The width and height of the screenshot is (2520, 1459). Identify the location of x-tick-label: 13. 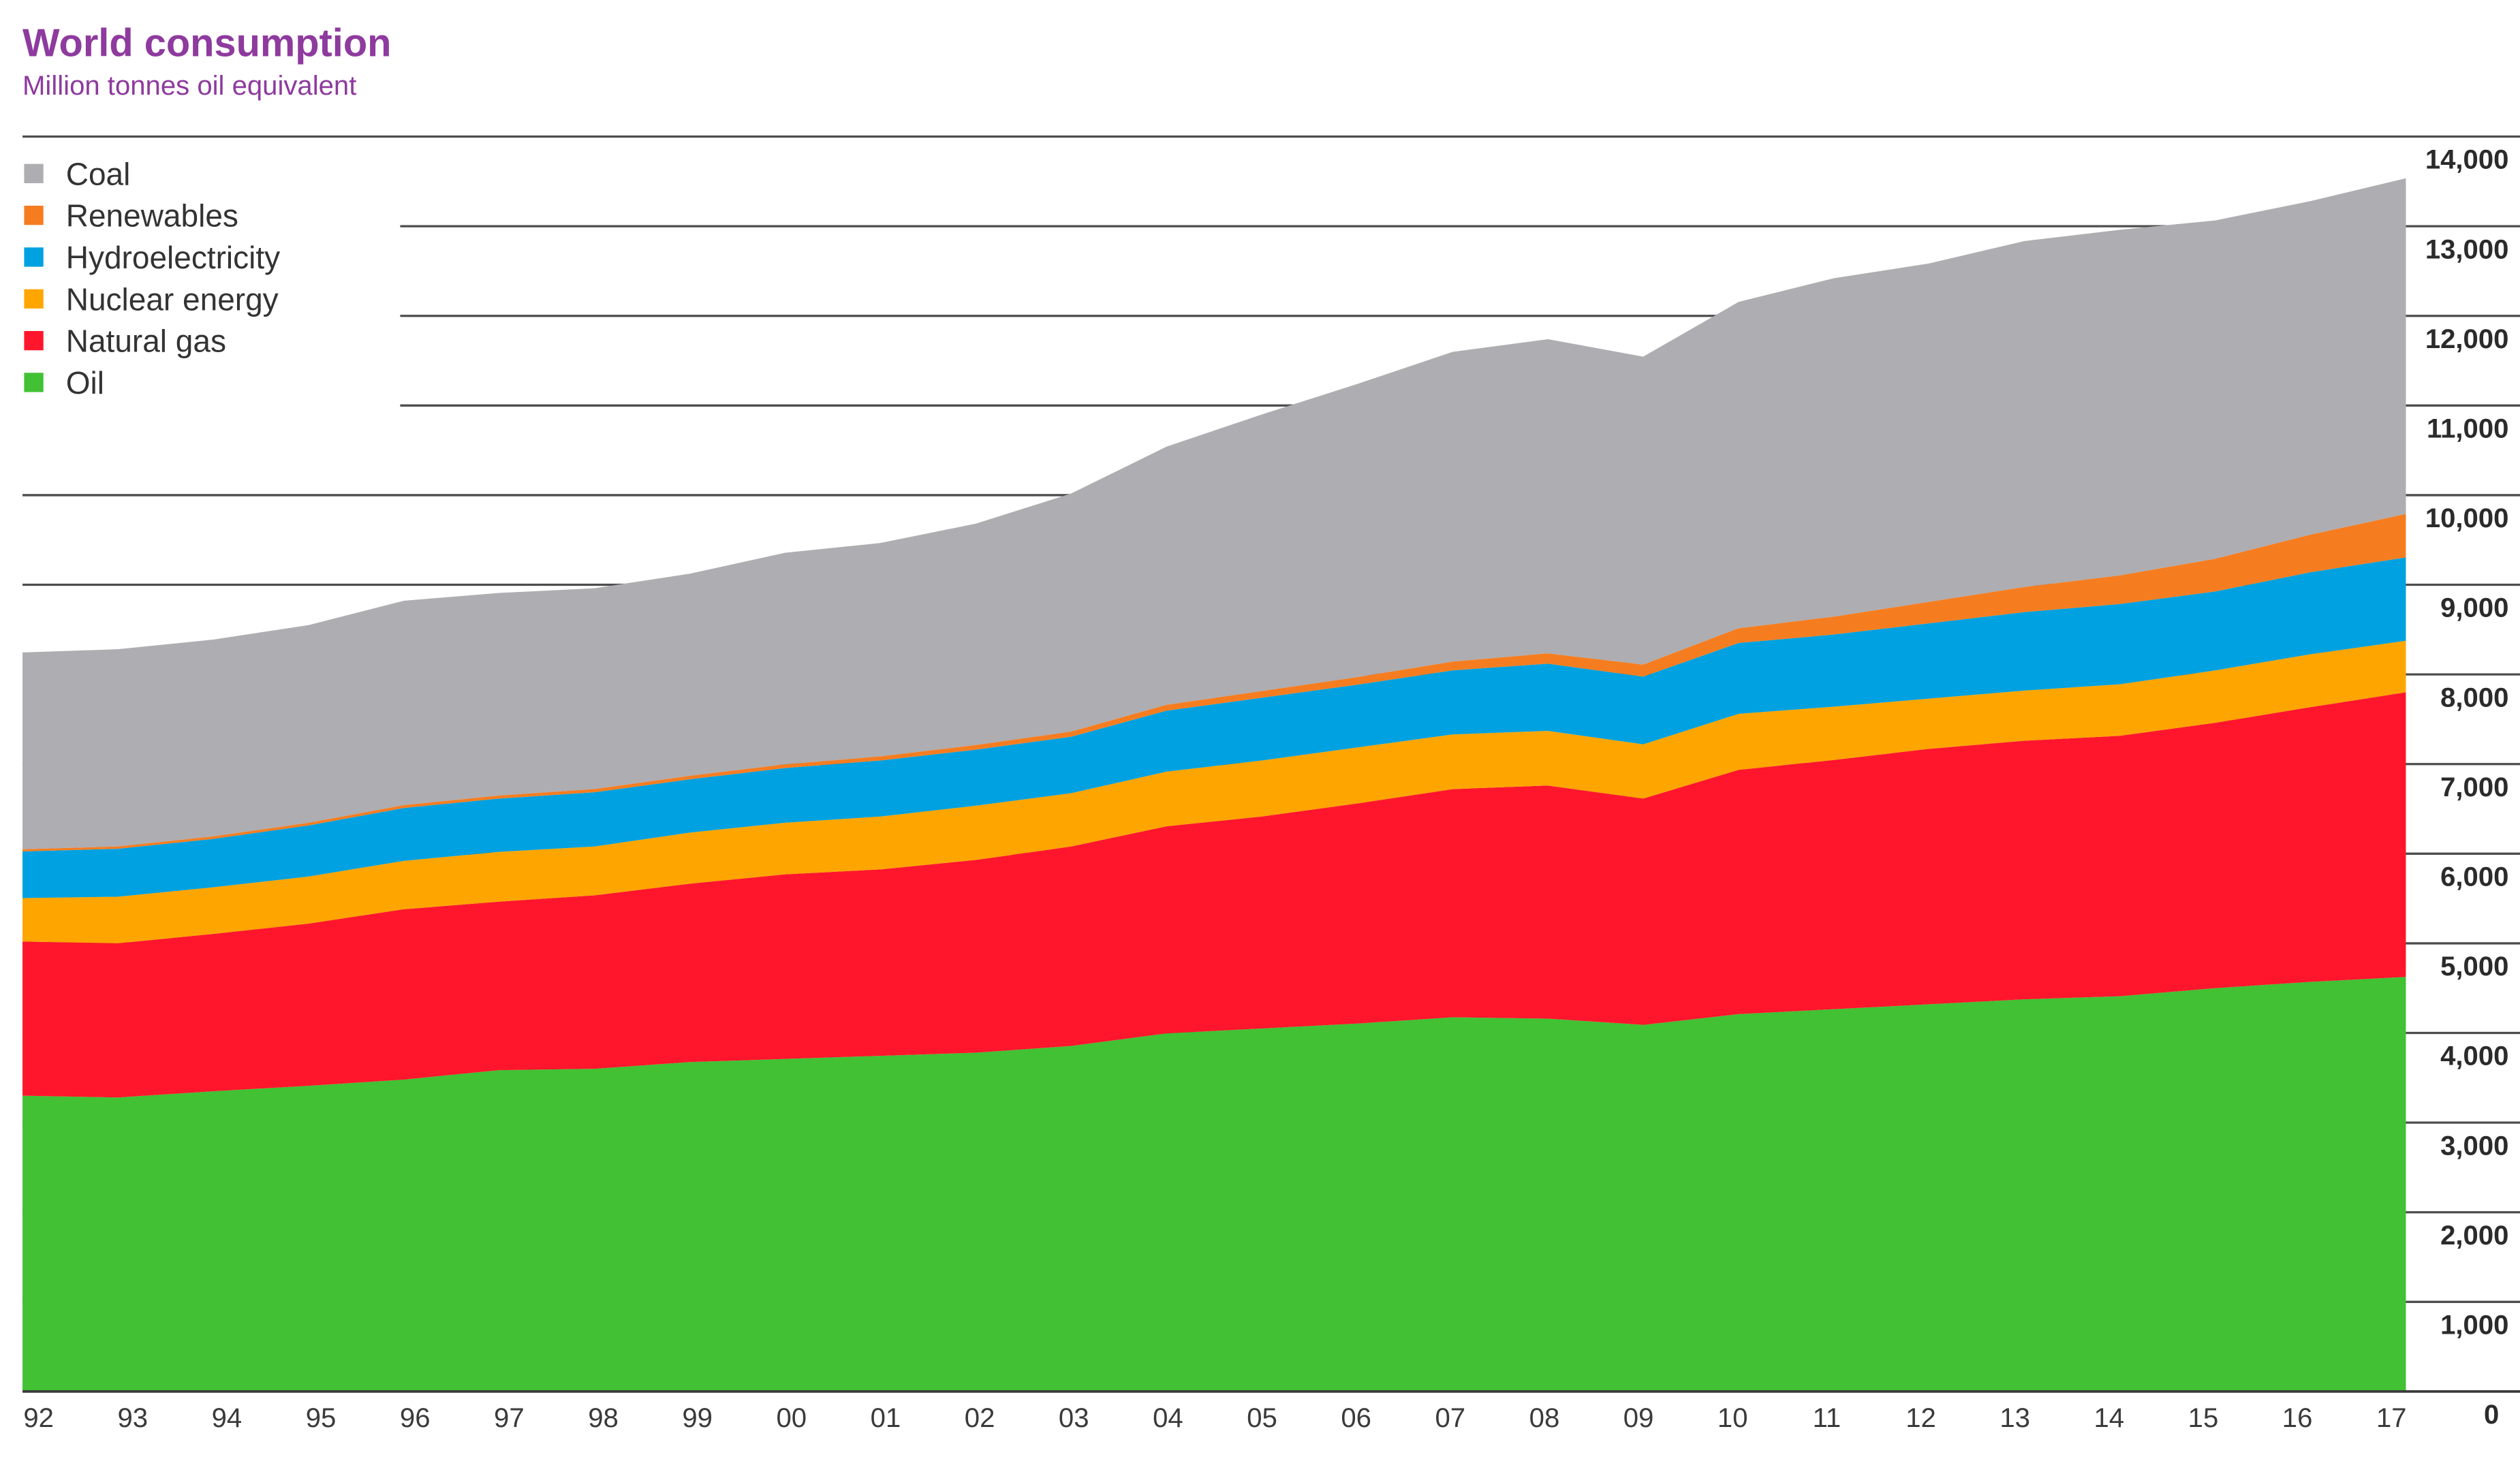
(2015, 1418).